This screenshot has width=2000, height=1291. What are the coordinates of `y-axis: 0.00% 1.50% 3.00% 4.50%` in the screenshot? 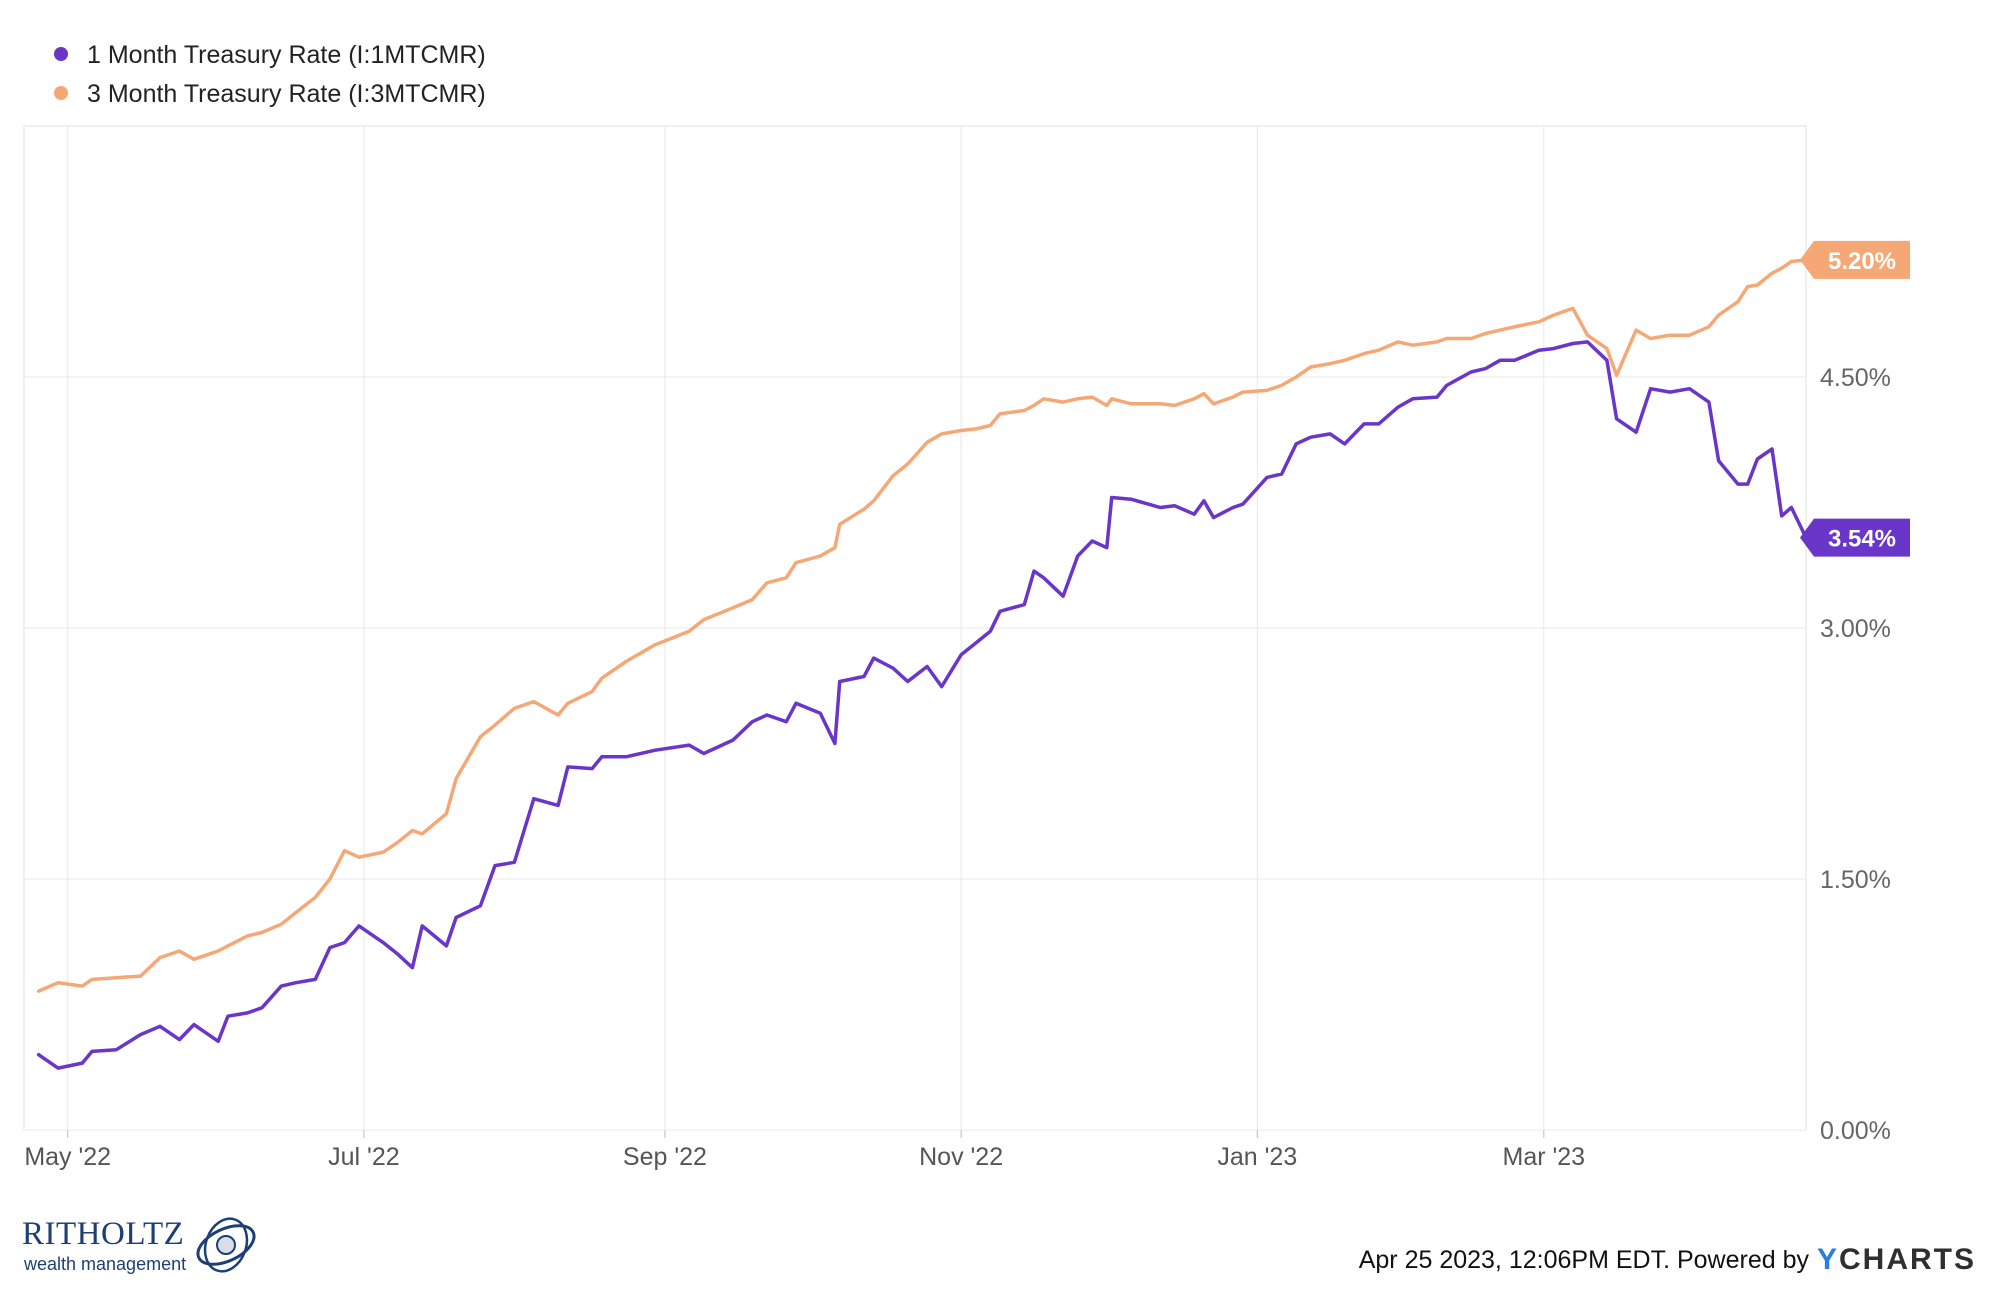 It's located at (1855, 754).